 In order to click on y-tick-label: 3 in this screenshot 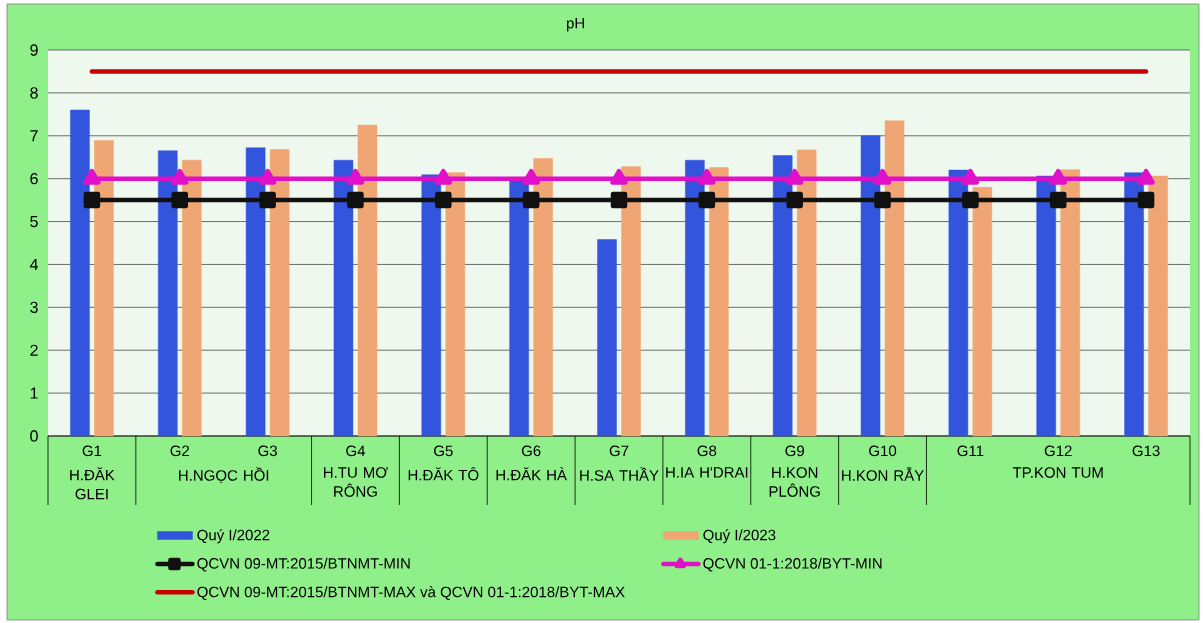, I will do `click(34, 307)`.